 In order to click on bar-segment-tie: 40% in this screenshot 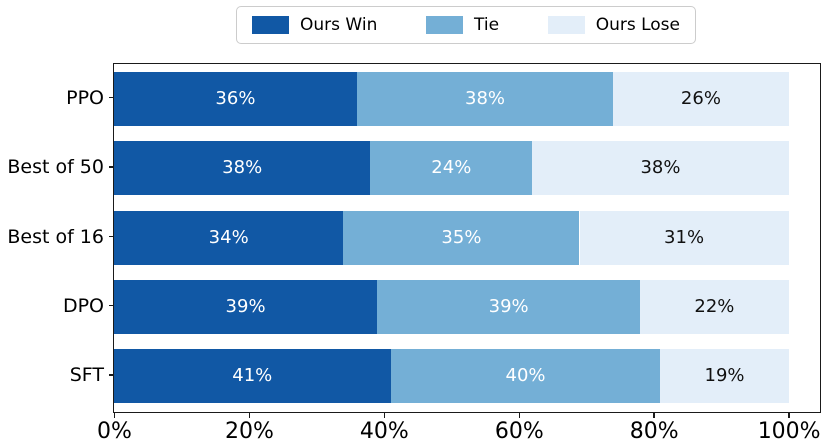, I will do `click(525, 376)`.